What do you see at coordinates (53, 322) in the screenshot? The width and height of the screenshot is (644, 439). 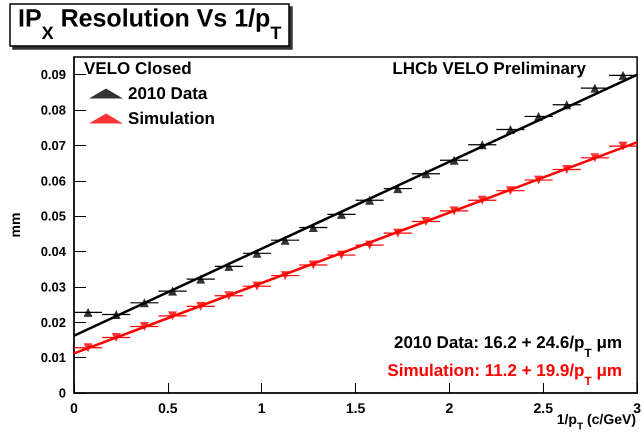 I see `y-tick-label: 0.02` at bounding box center [53, 322].